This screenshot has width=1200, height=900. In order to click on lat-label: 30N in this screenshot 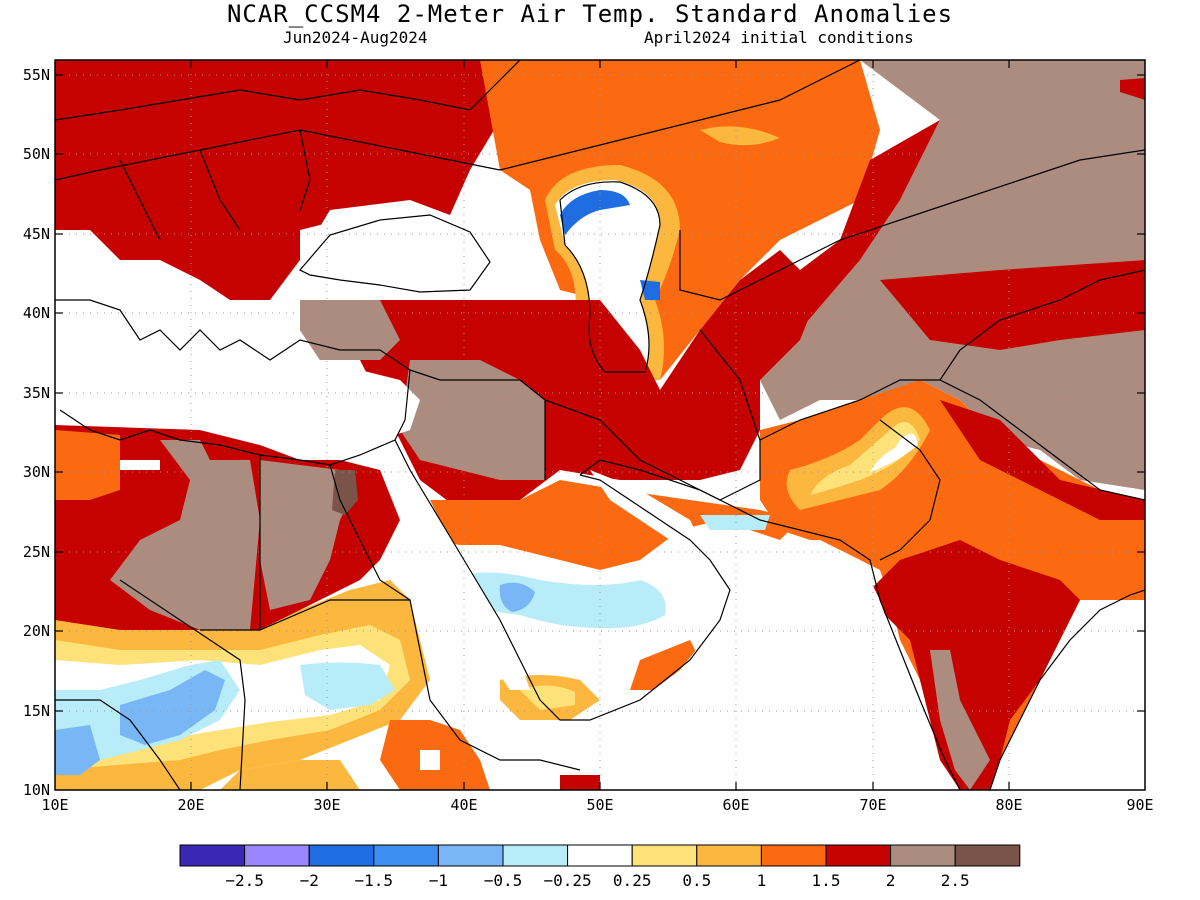, I will do `click(36, 472)`.